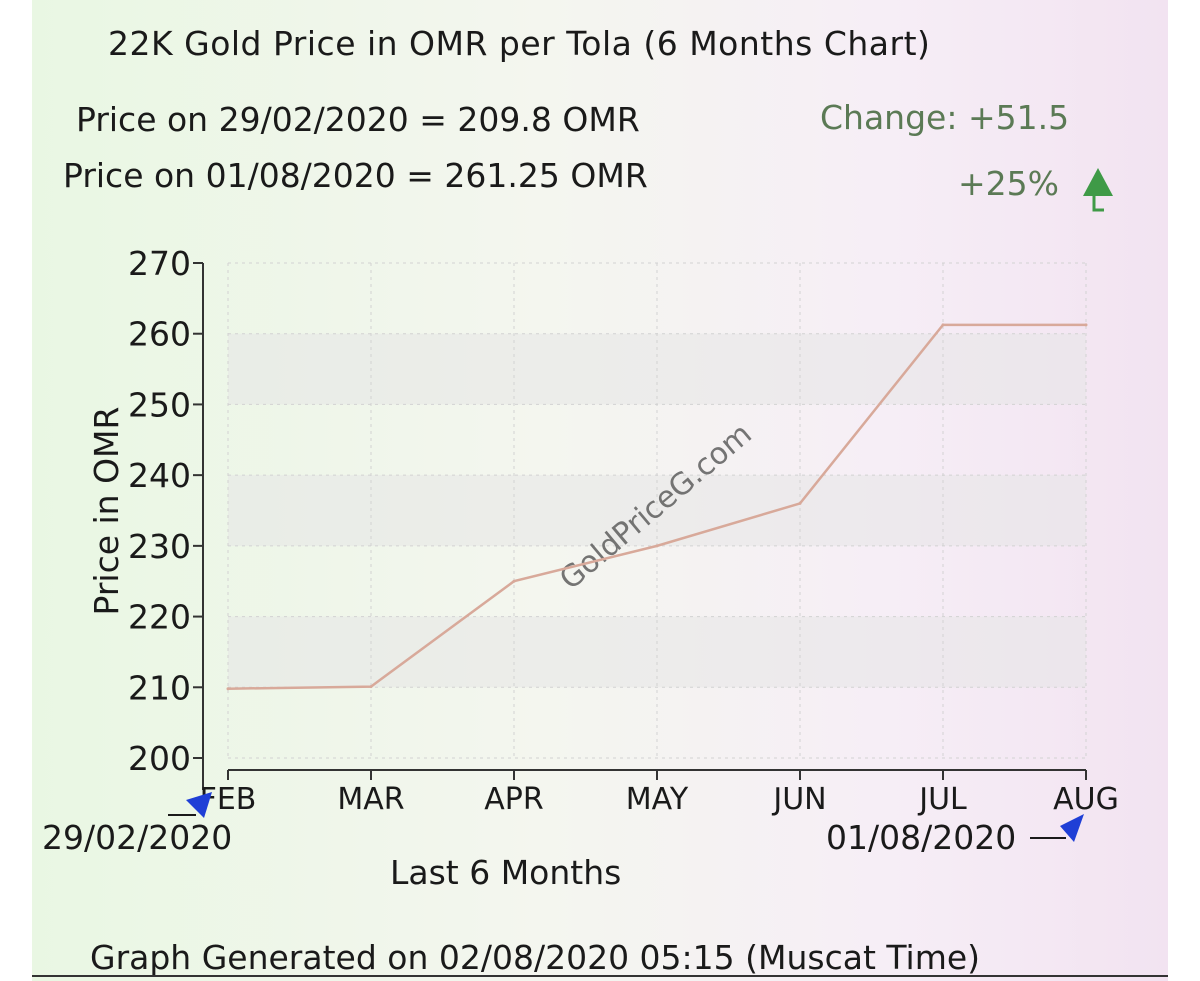 This screenshot has height=981, width=1200. Describe the element at coordinates (159, 617) in the screenshot. I see `y-tick-label: 220` at that location.